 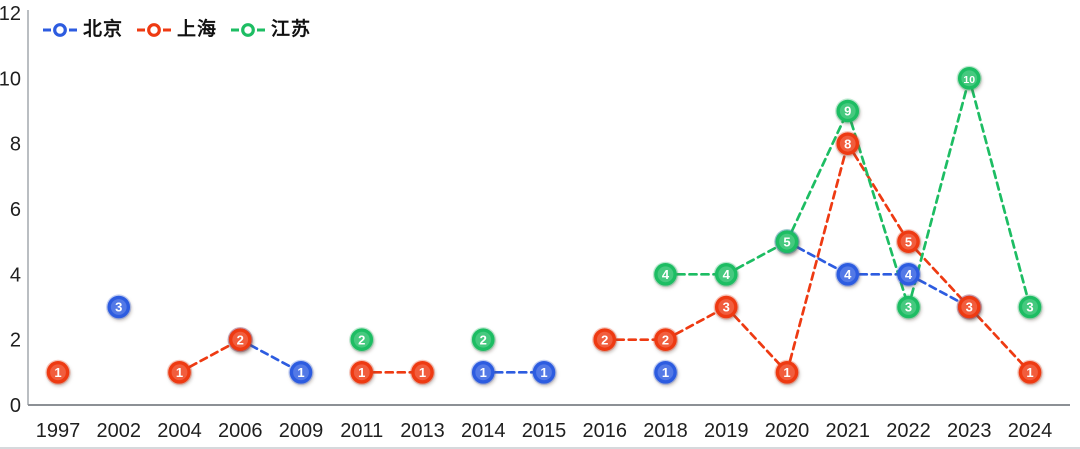 What do you see at coordinates (10, 14) in the screenshot?
I see `y-tick-label: 12` at bounding box center [10, 14].